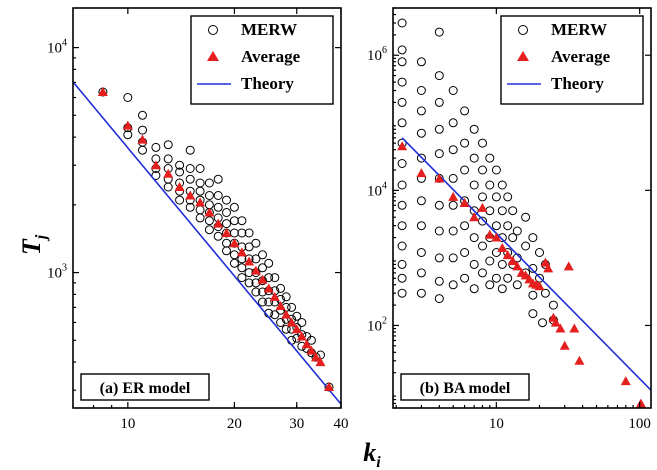 This screenshot has width=657, height=470. Describe the element at coordinates (377, 189) in the screenshot. I see `ba-y-tick-label: 104` at that location.